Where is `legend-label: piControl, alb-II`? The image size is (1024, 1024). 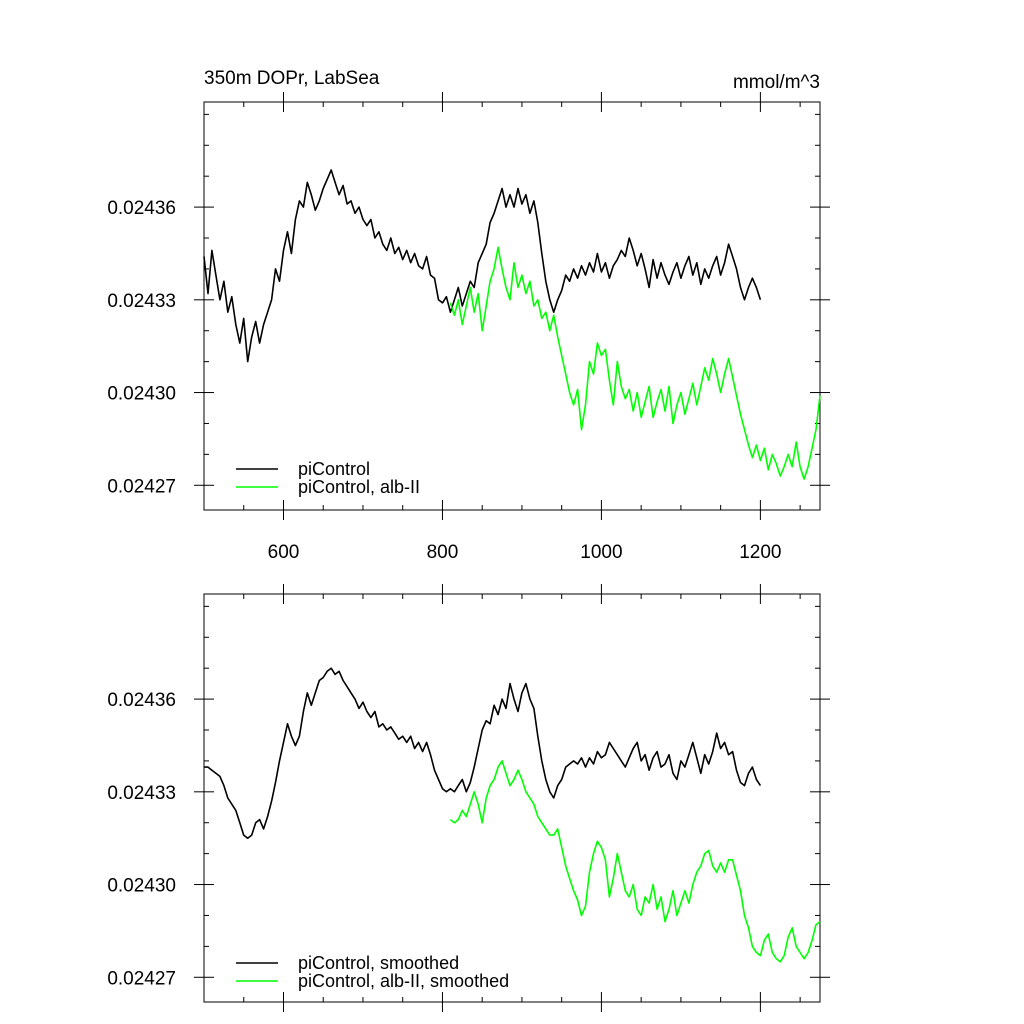
legend-label: piControl, alb-II is located at coordinates (359, 487).